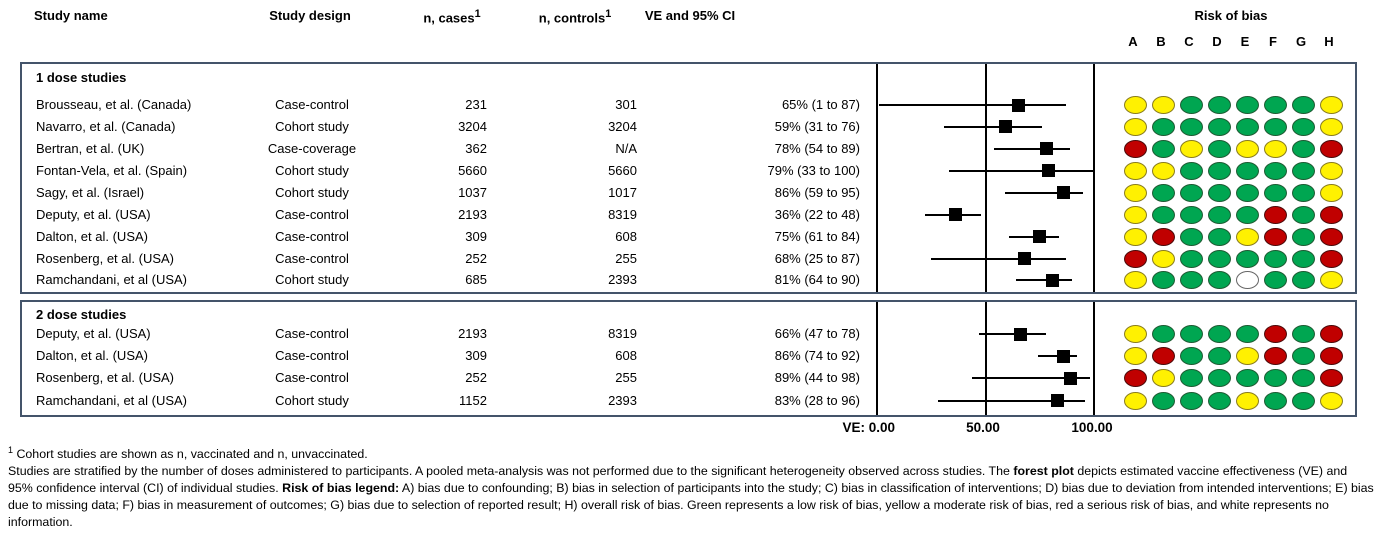 This screenshot has height=553, width=1381. I want to click on n-cases-cell: 362, so click(476, 148).